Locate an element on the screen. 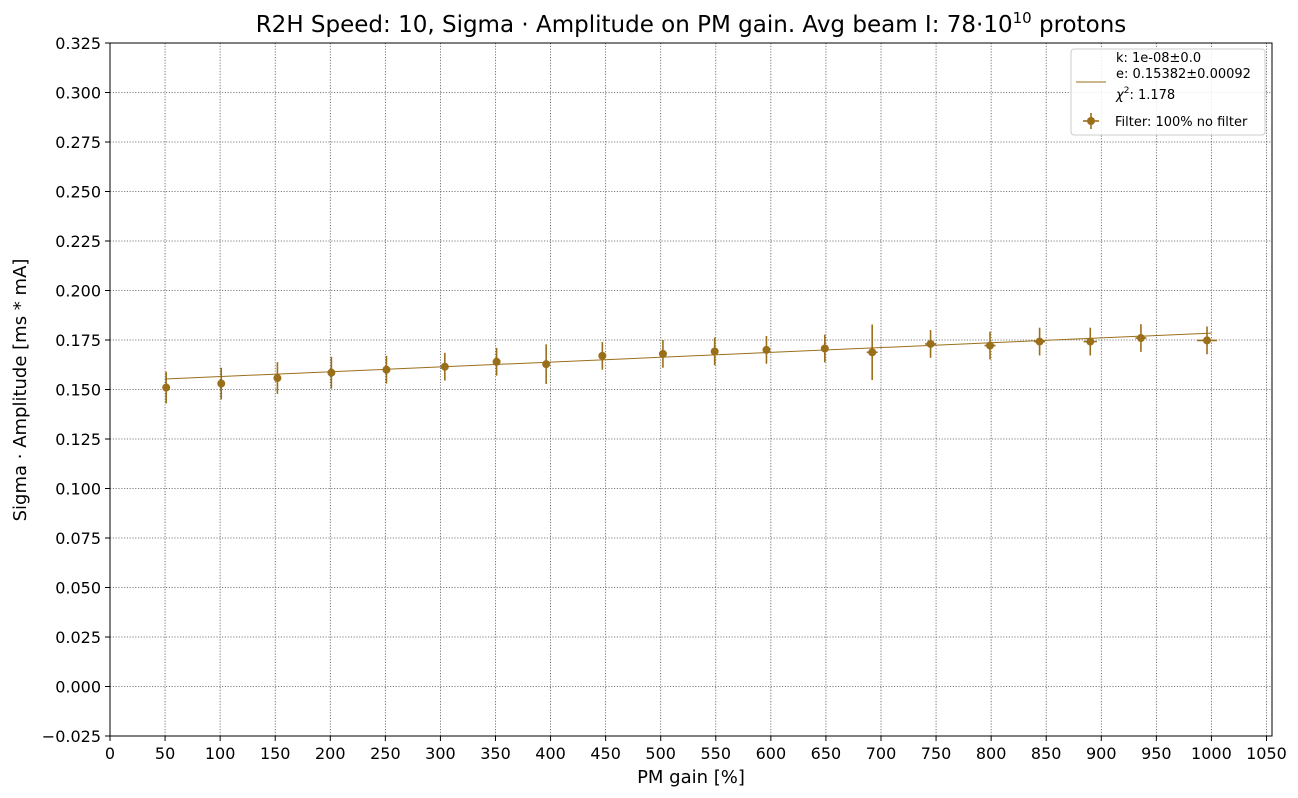 Image resolution: width=1298 pixels, height=798 pixels. y-tick-label: −0.025 is located at coordinates (71, 736).